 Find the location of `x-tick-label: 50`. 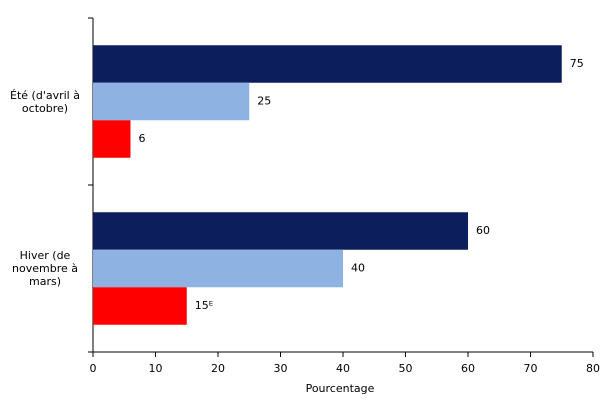

x-tick-label: 50 is located at coordinates (406, 368).